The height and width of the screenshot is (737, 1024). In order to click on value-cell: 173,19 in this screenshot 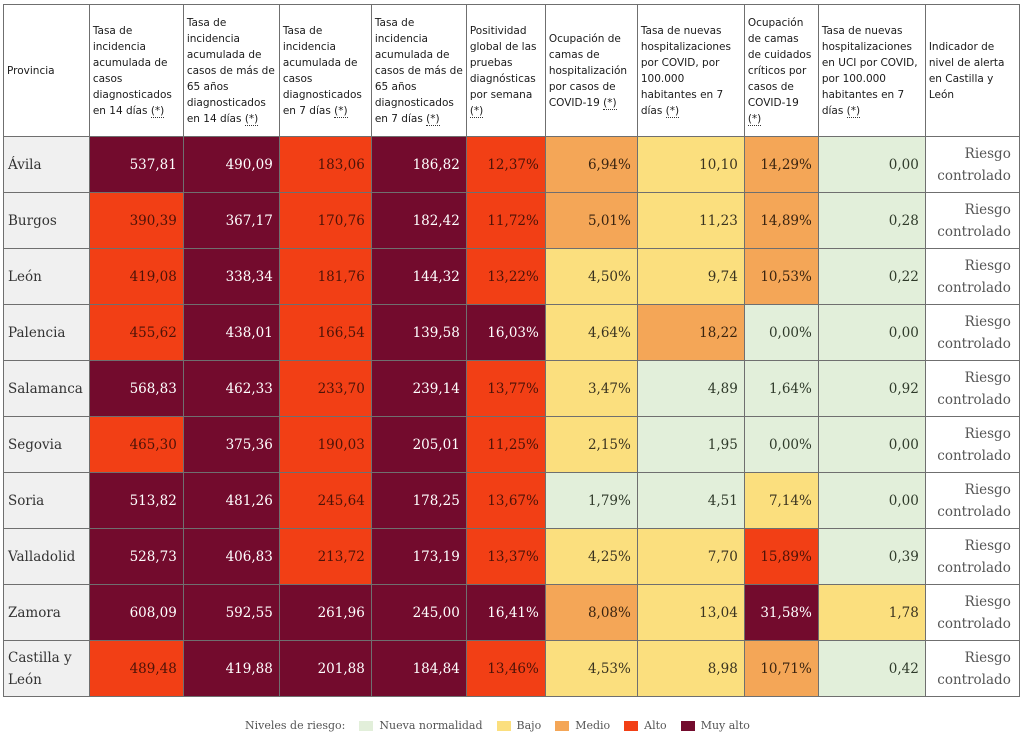, I will do `click(418, 556)`.